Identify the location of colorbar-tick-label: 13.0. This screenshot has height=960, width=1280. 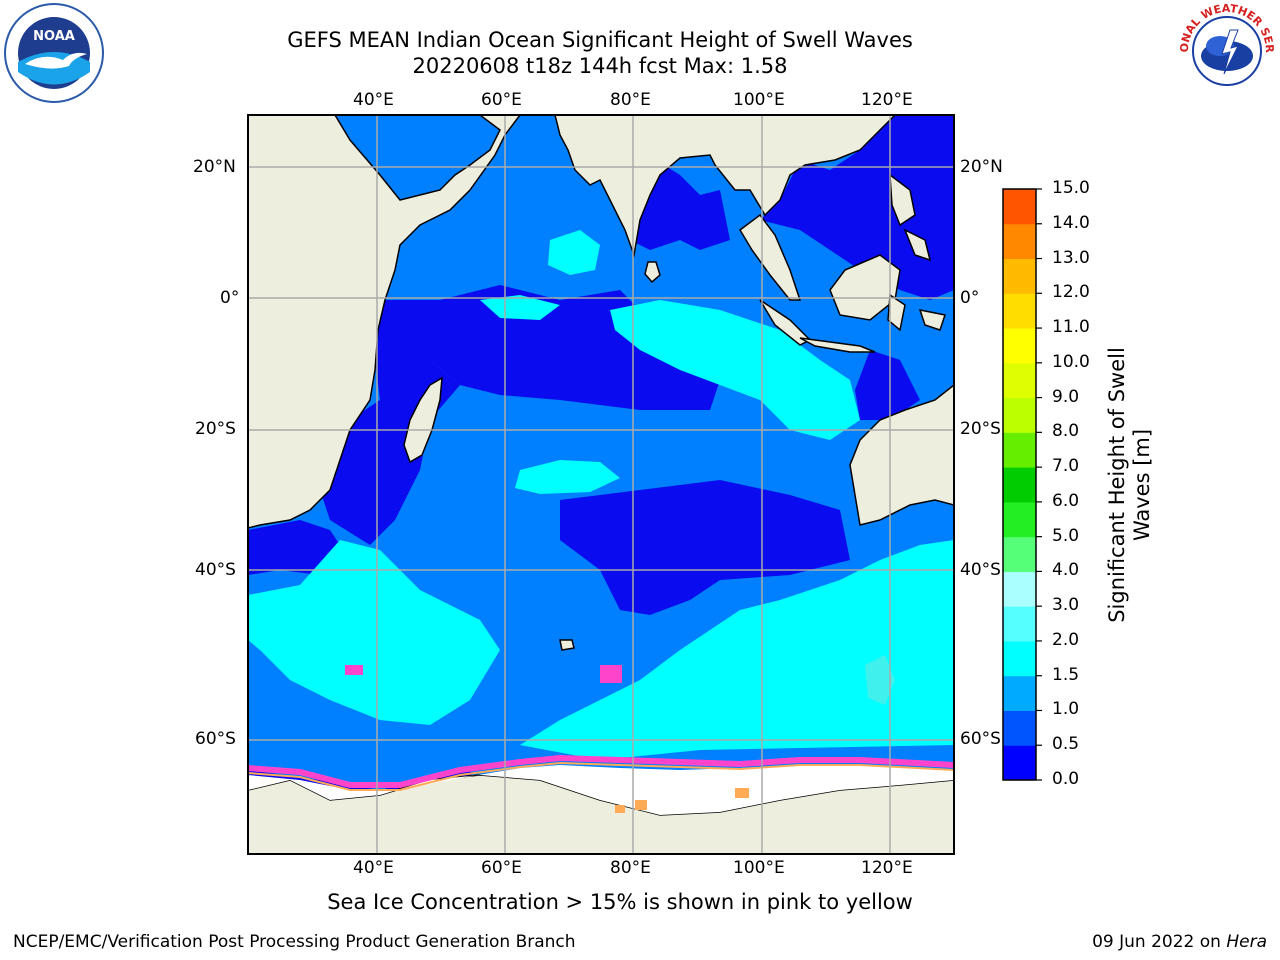
(1071, 257).